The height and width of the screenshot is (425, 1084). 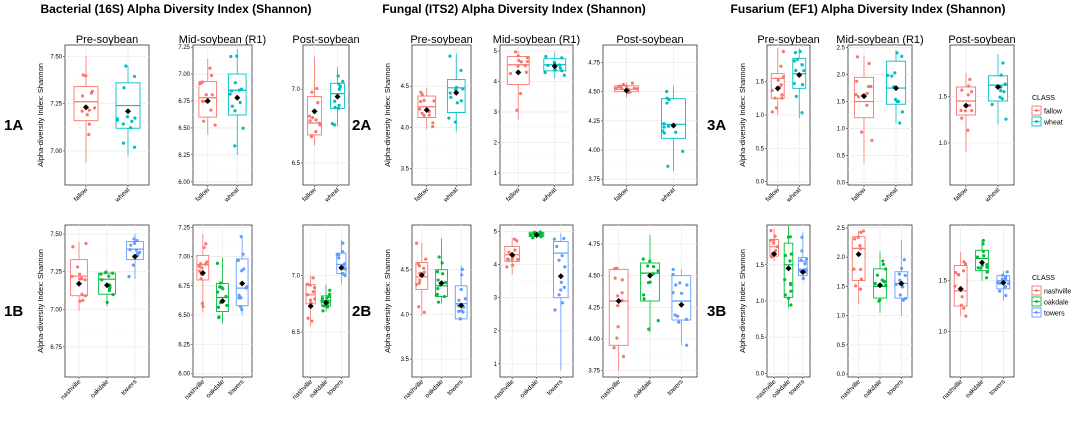 What do you see at coordinates (841, 76) in the screenshot?
I see `y-tick-label: 2.0` at bounding box center [841, 76].